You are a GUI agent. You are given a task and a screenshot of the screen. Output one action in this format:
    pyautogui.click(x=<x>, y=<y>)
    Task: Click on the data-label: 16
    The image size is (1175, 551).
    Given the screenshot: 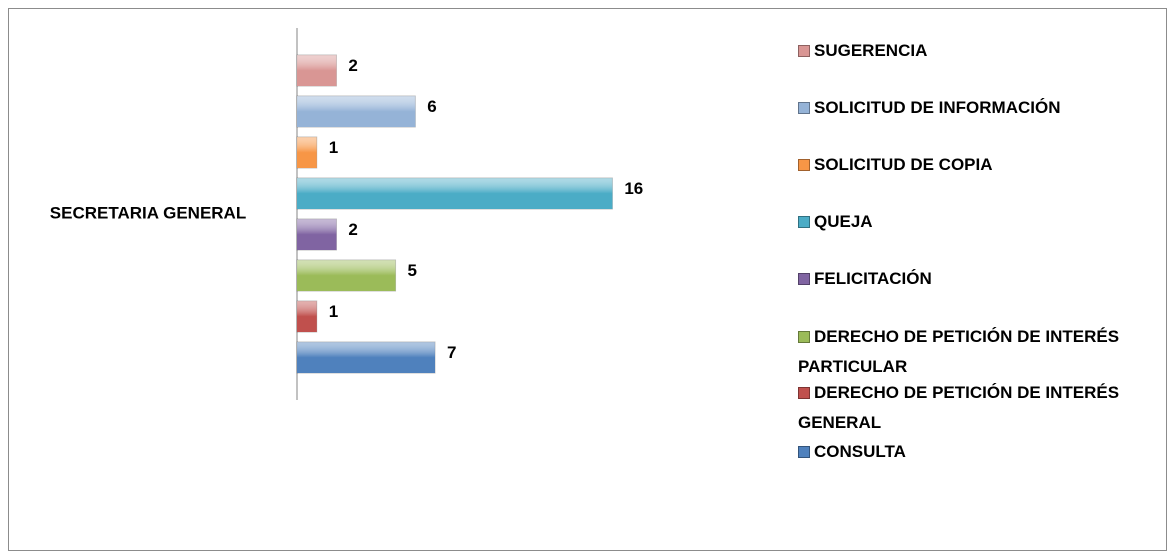 What is the action you would take?
    pyautogui.click(x=633, y=188)
    